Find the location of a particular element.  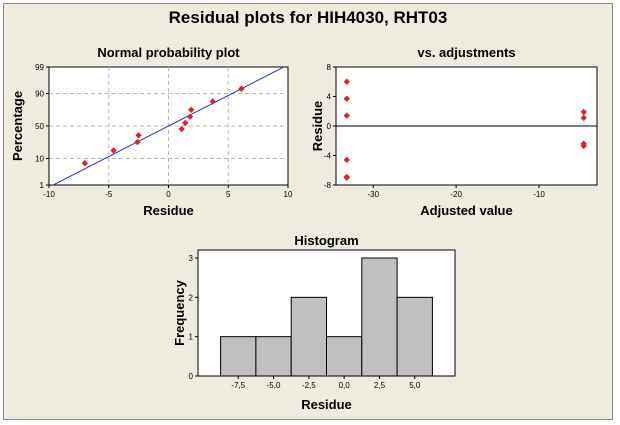

adjustments-xtick-label: -10 is located at coordinates (539, 194).